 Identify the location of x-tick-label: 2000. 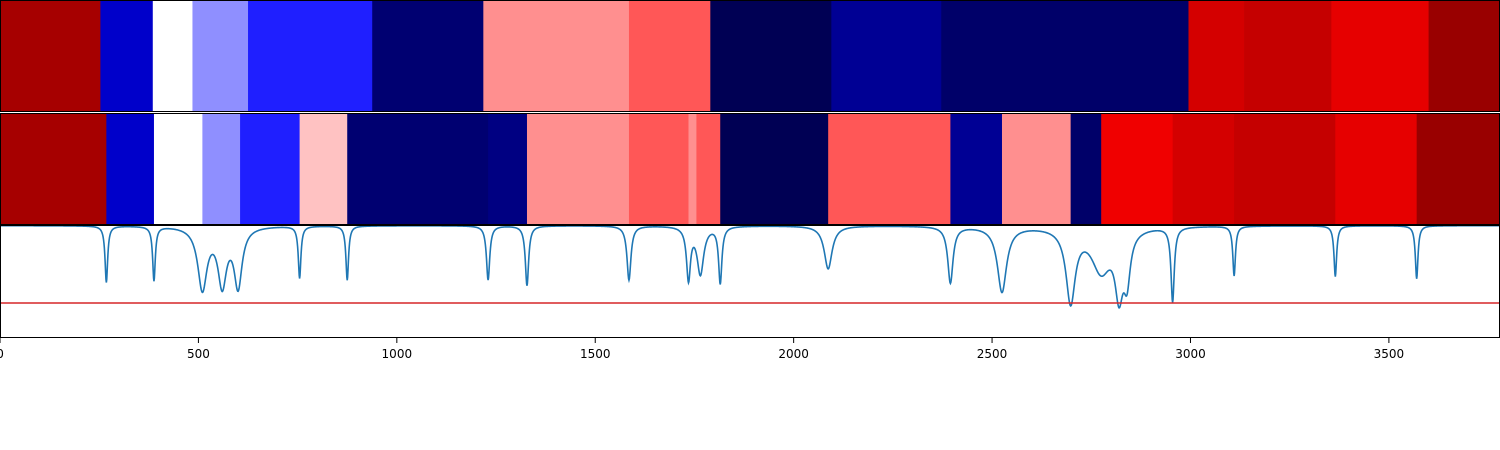
(793, 354).